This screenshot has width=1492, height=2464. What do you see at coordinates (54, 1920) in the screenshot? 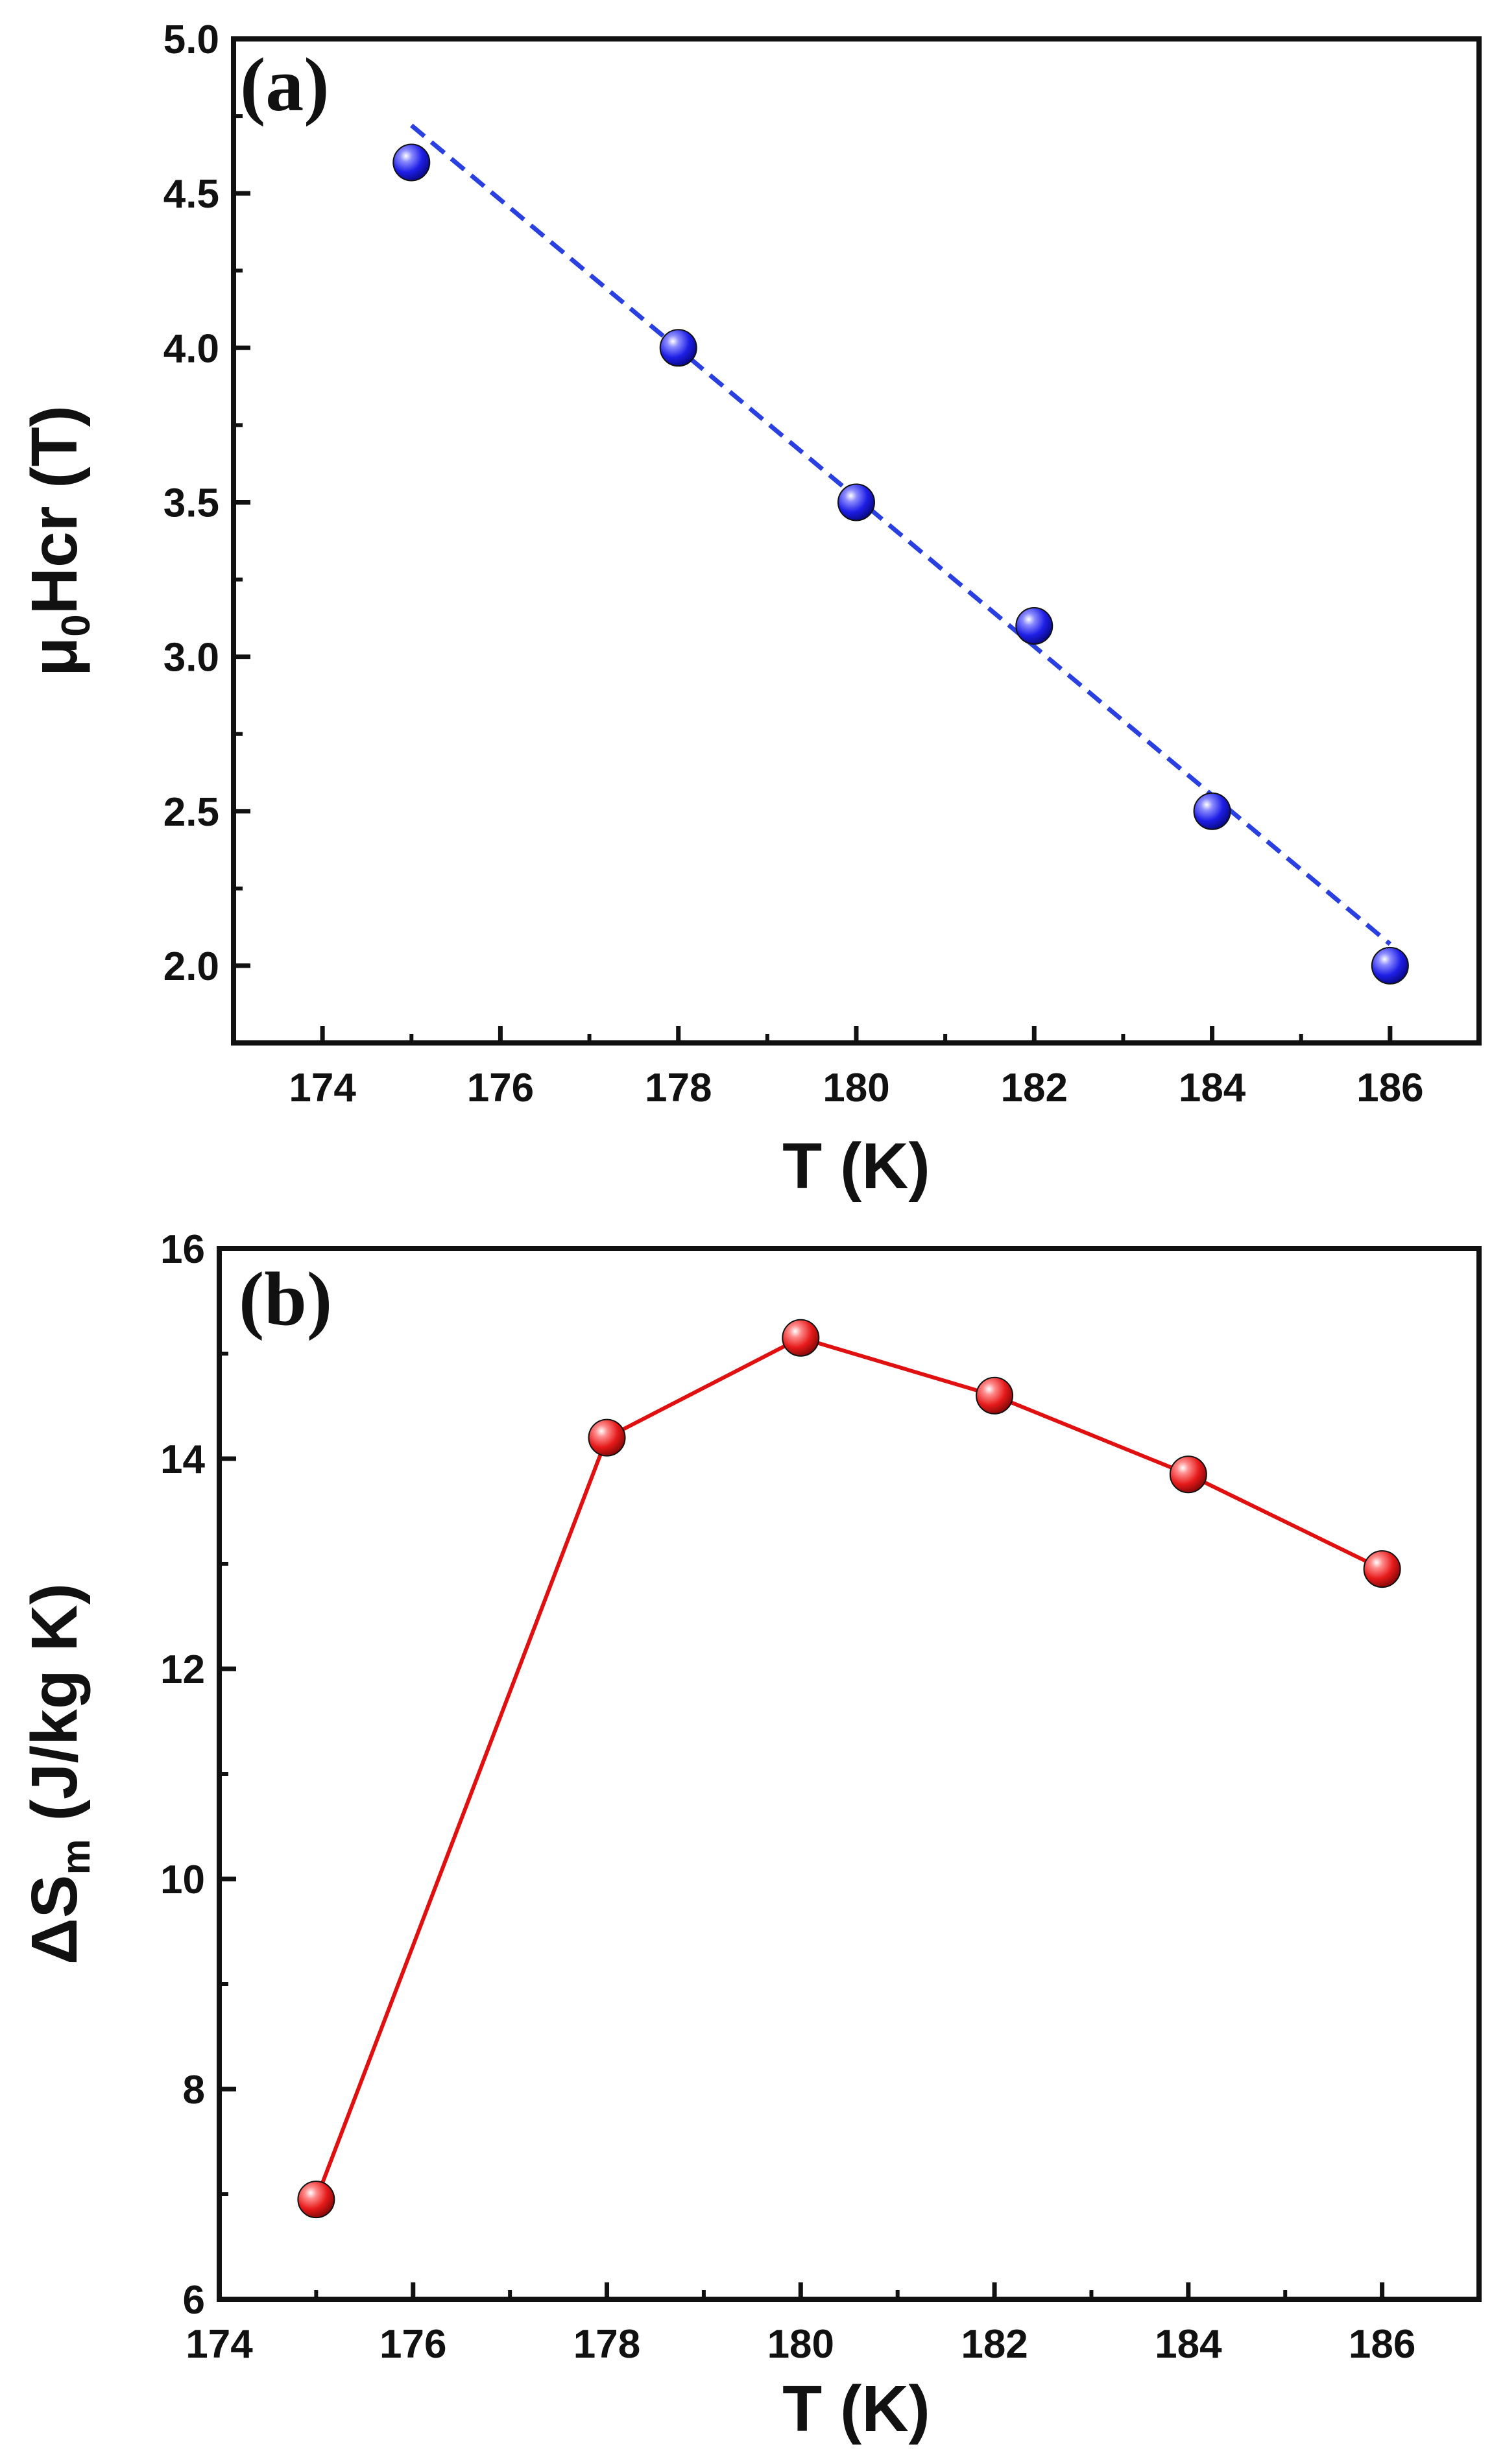
I see `y-axis-title-b-pre: ΔS` at bounding box center [54, 1920].